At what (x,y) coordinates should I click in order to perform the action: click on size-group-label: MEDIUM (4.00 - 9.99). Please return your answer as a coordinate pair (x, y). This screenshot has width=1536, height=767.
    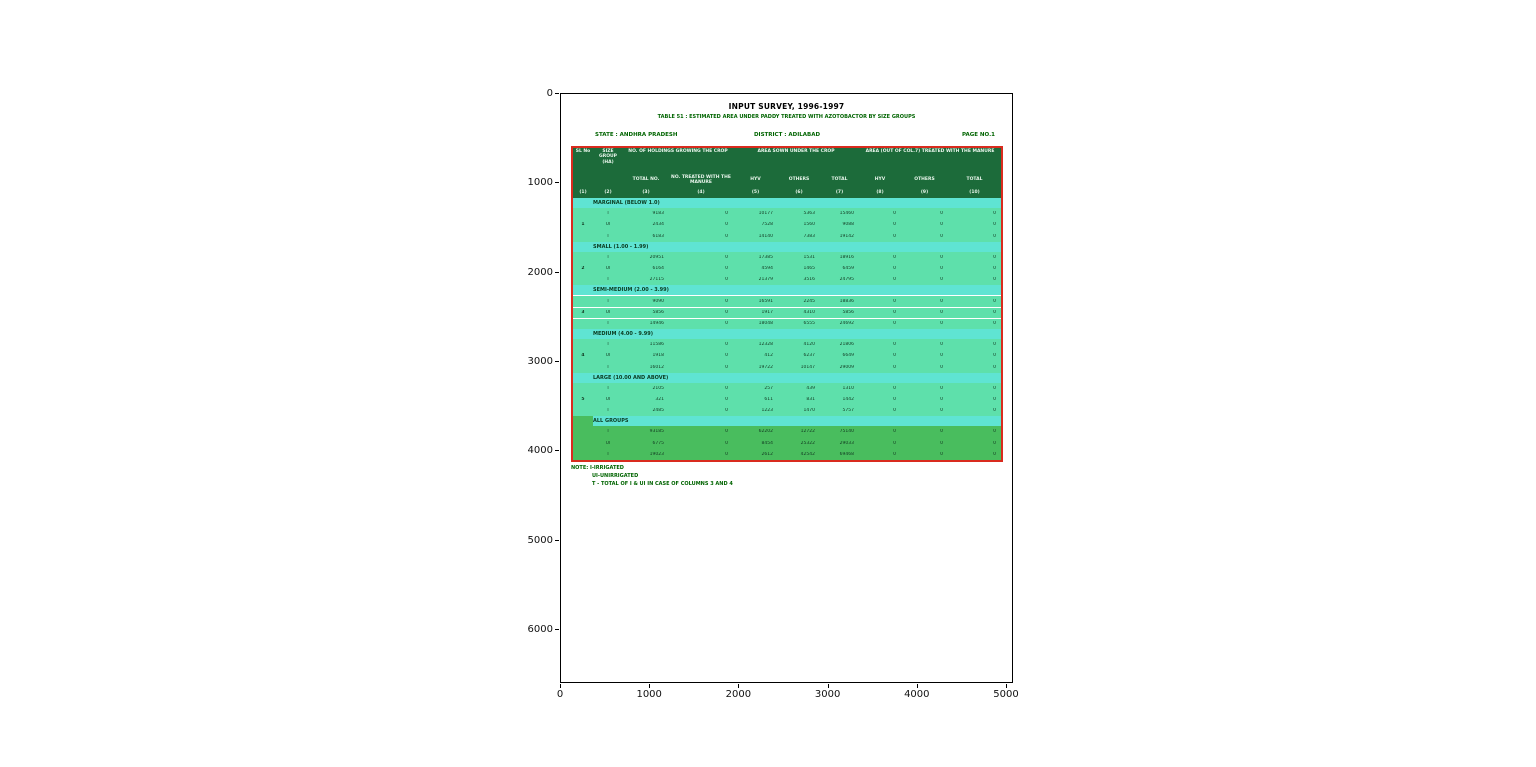
    Looking at the image, I should click on (623, 334).